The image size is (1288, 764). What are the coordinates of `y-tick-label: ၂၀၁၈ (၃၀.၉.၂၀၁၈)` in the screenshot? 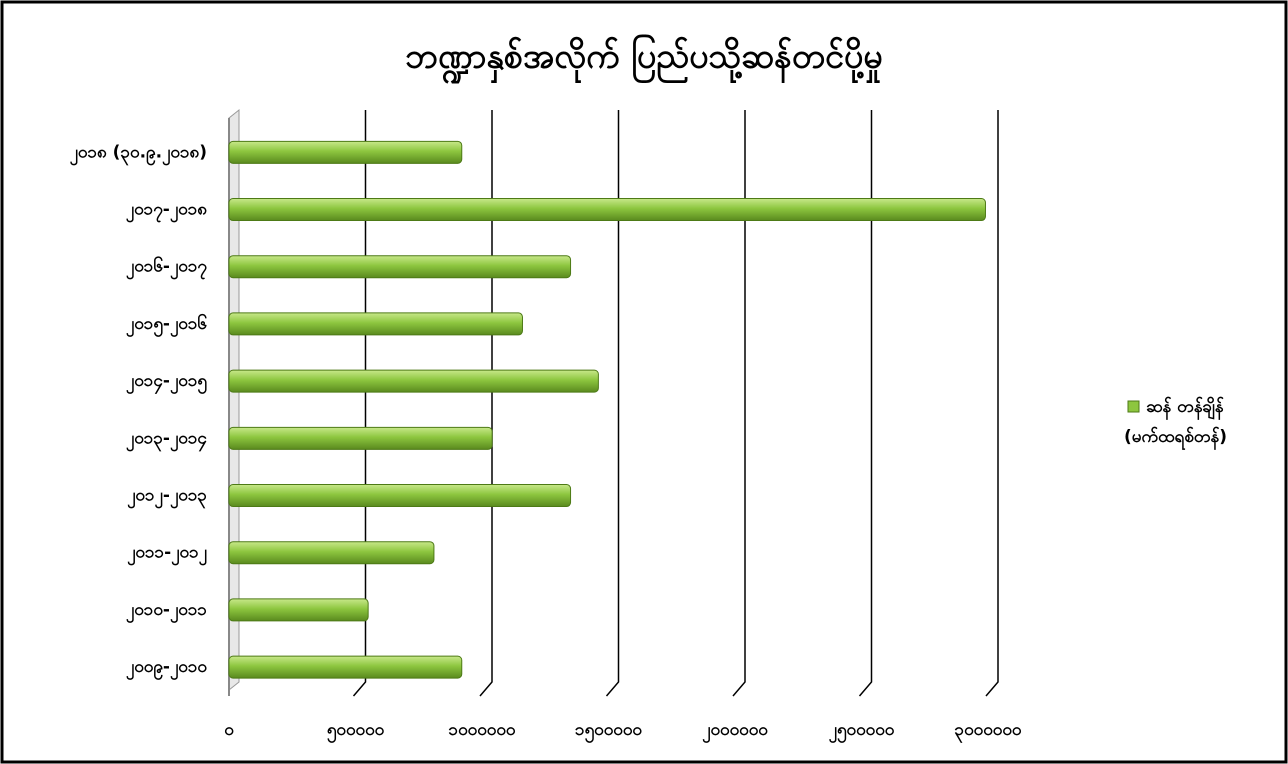 It's located at (138, 154).